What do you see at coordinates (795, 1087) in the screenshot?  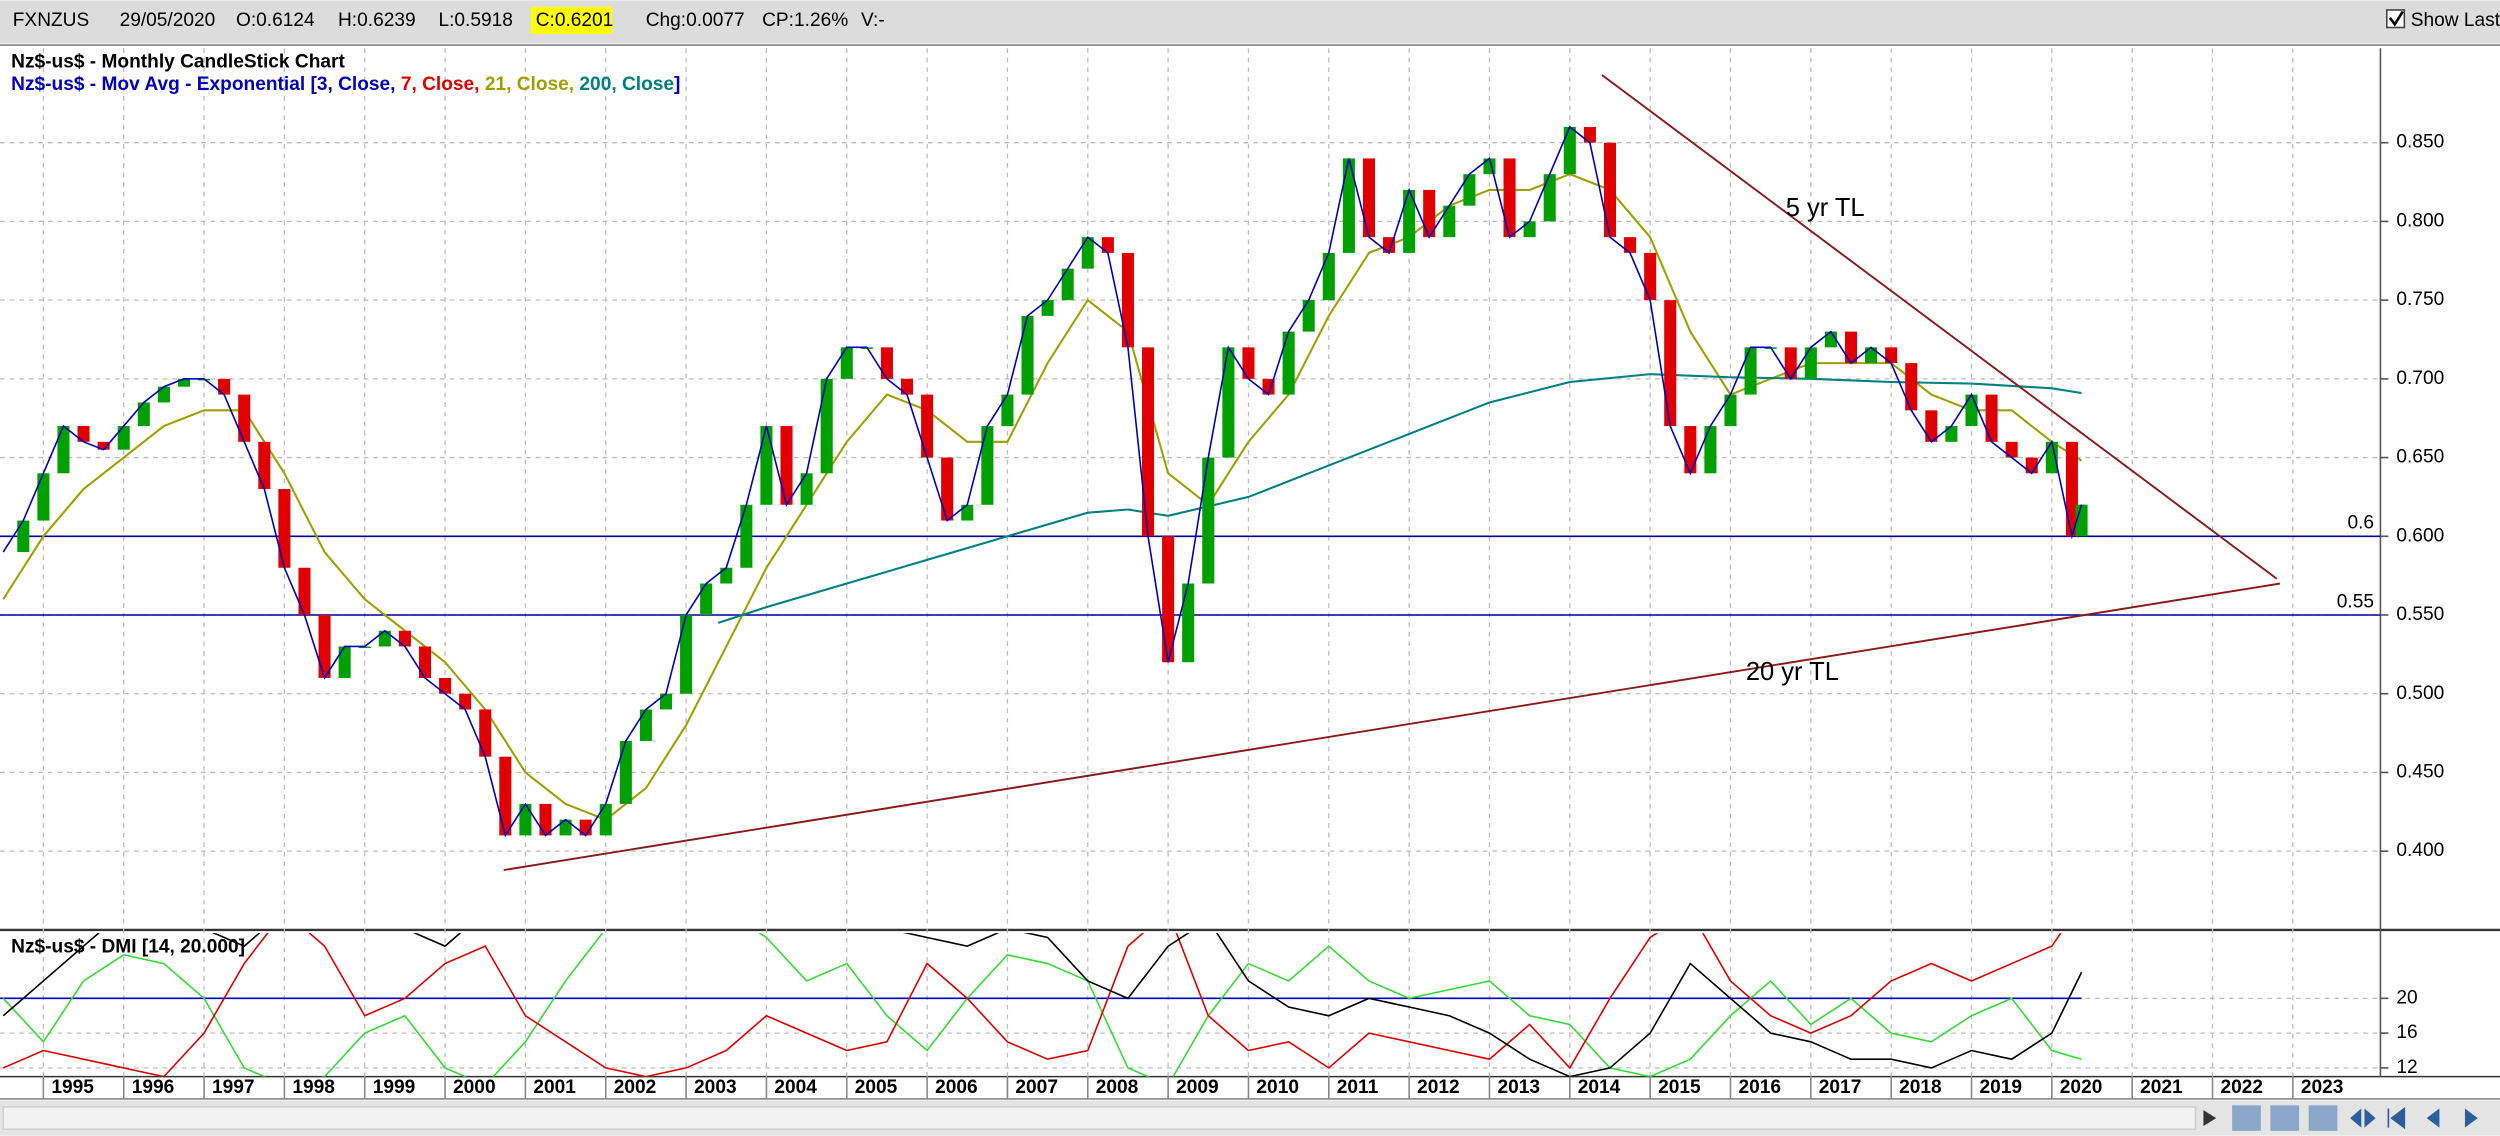 I see `x-tick-label: 2004` at bounding box center [795, 1087].